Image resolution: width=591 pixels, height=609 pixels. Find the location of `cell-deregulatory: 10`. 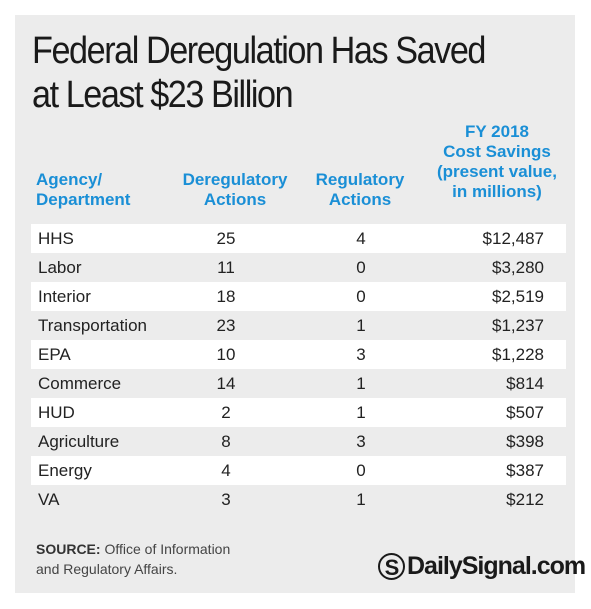

cell-deregulatory: 10 is located at coordinates (226, 354).